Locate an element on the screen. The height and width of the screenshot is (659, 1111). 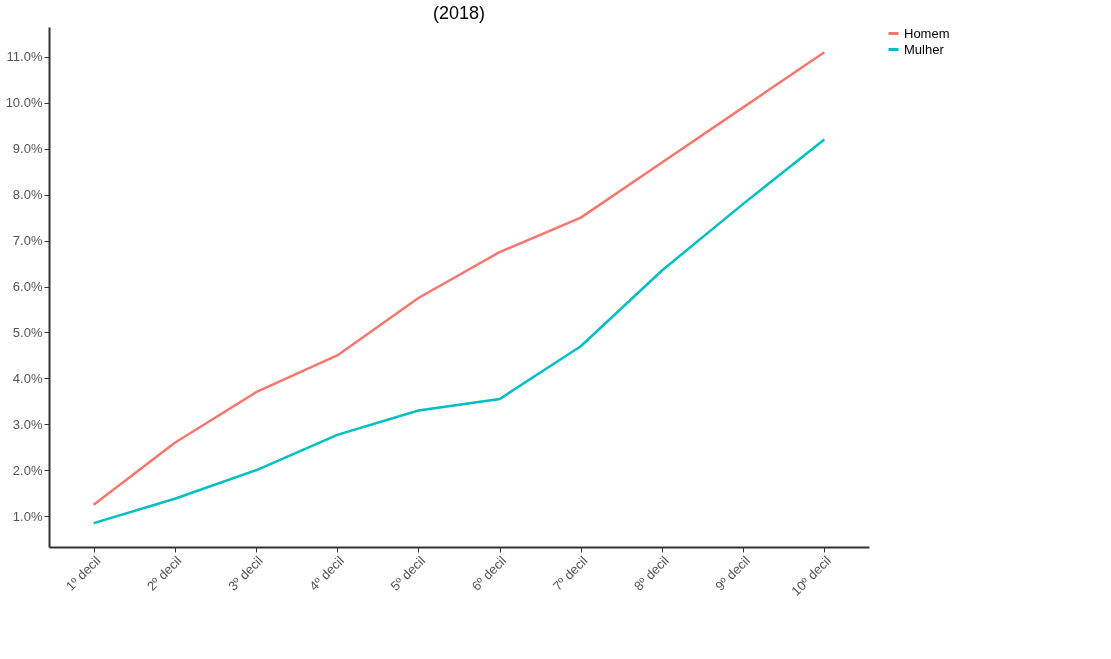
legend-label: Homem is located at coordinates (927, 33).